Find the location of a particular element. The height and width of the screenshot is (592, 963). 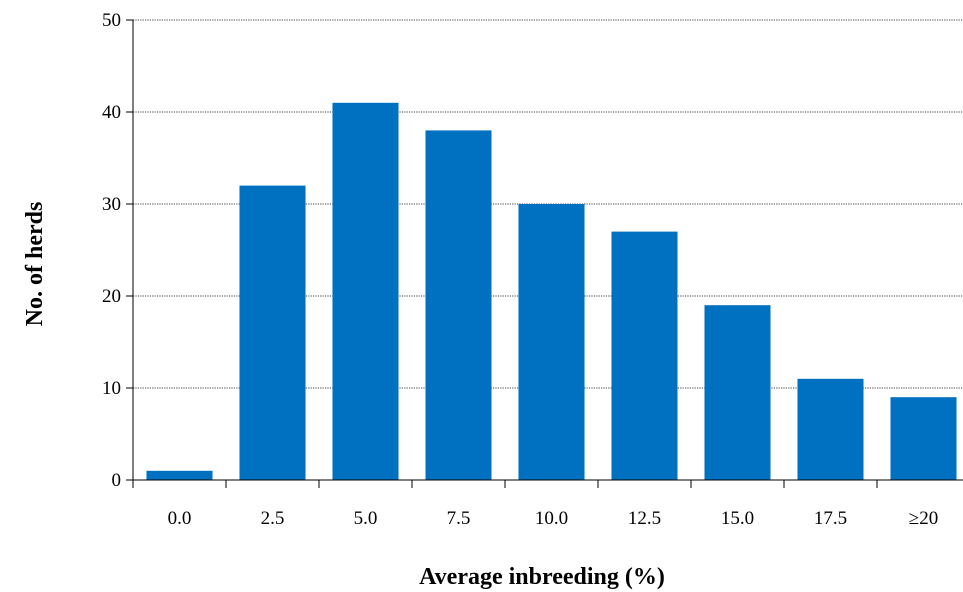

x-tick-label: 17.5 is located at coordinates (830, 518).